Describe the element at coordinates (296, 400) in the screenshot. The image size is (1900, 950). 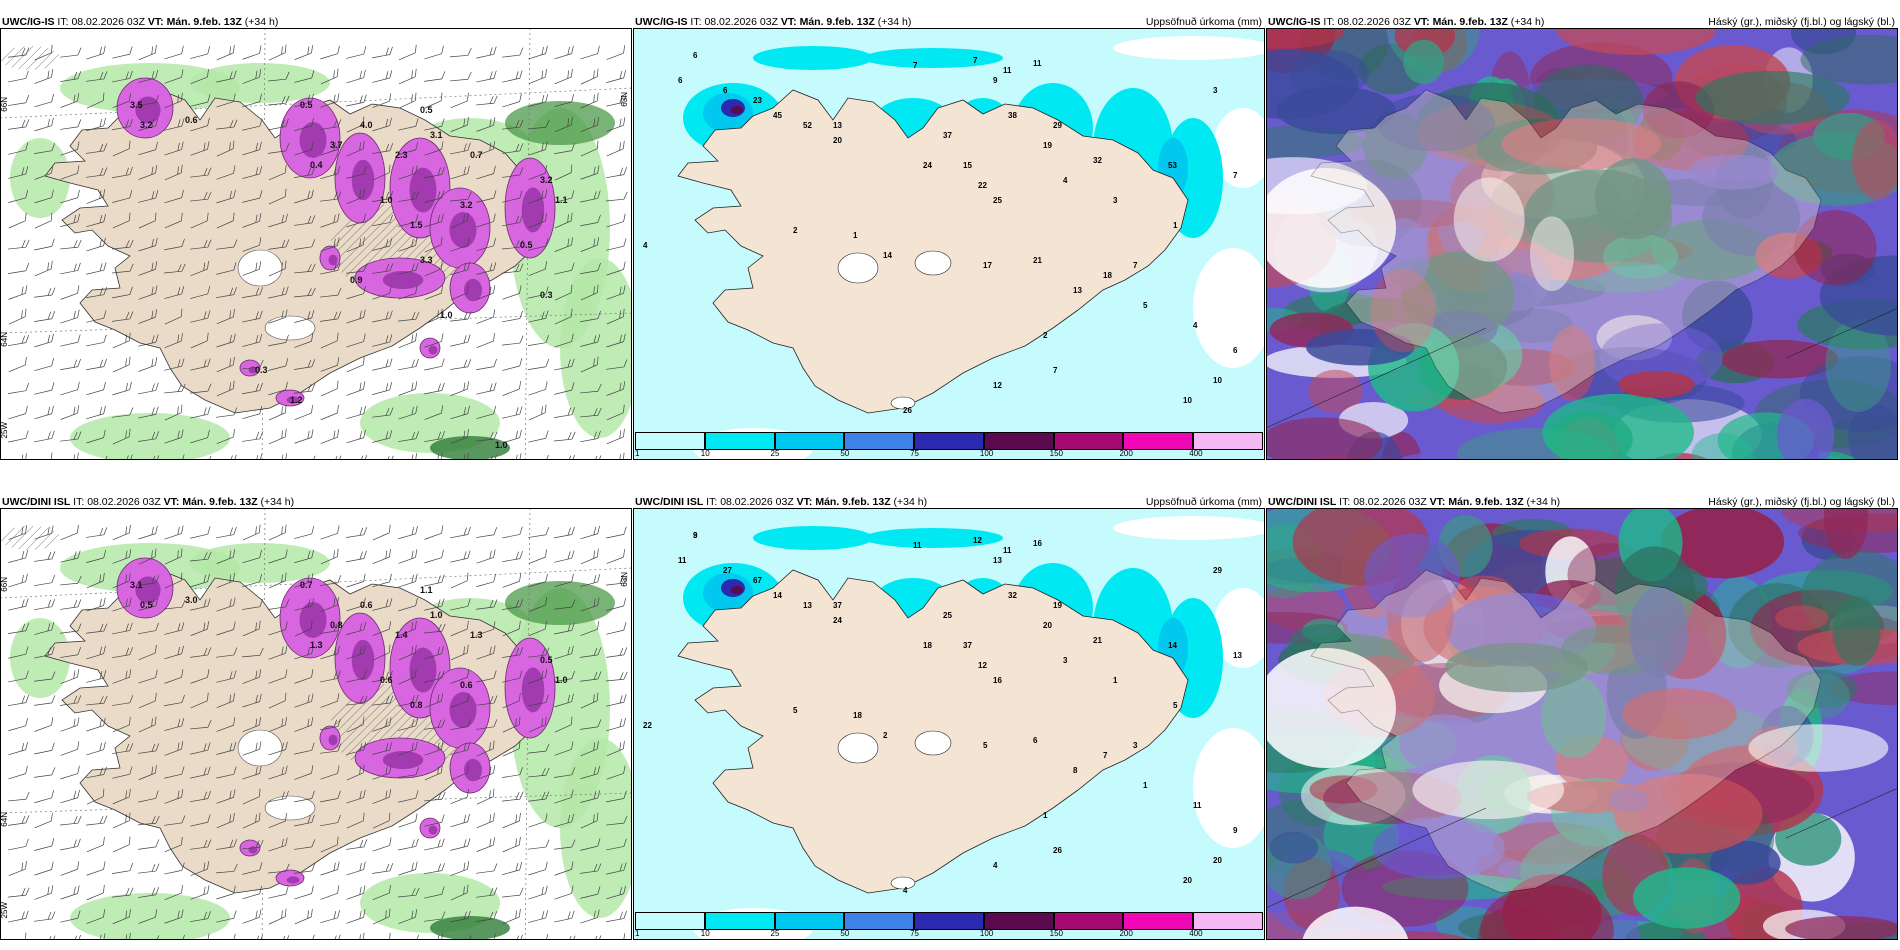
I see `snow-value-label: 1.2` at that location.